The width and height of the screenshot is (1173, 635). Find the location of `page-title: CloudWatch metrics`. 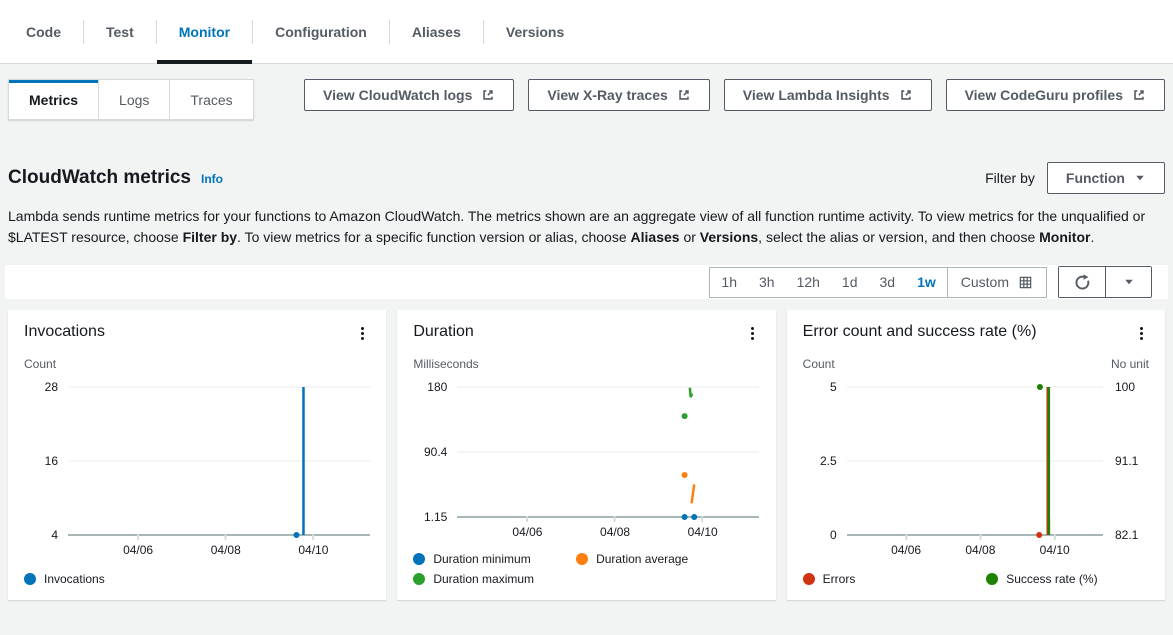

page-title: CloudWatch metrics is located at coordinates (99, 177).